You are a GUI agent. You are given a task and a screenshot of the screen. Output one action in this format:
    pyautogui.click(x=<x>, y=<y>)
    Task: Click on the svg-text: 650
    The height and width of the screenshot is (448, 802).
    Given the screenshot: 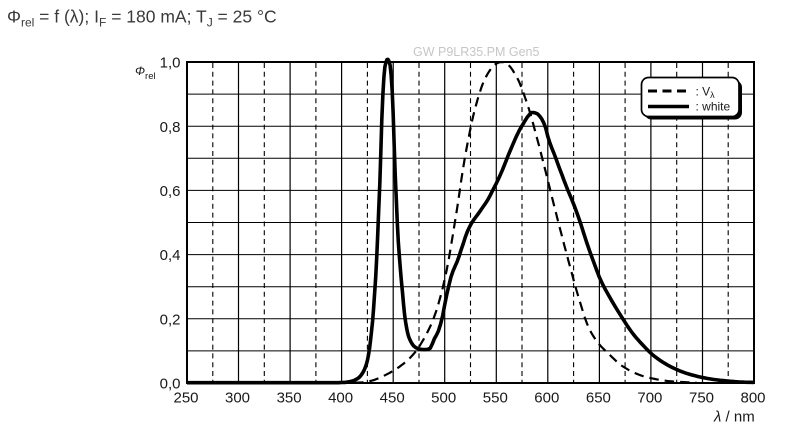 What is the action you would take?
    pyautogui.click(x=598, y=397)
    